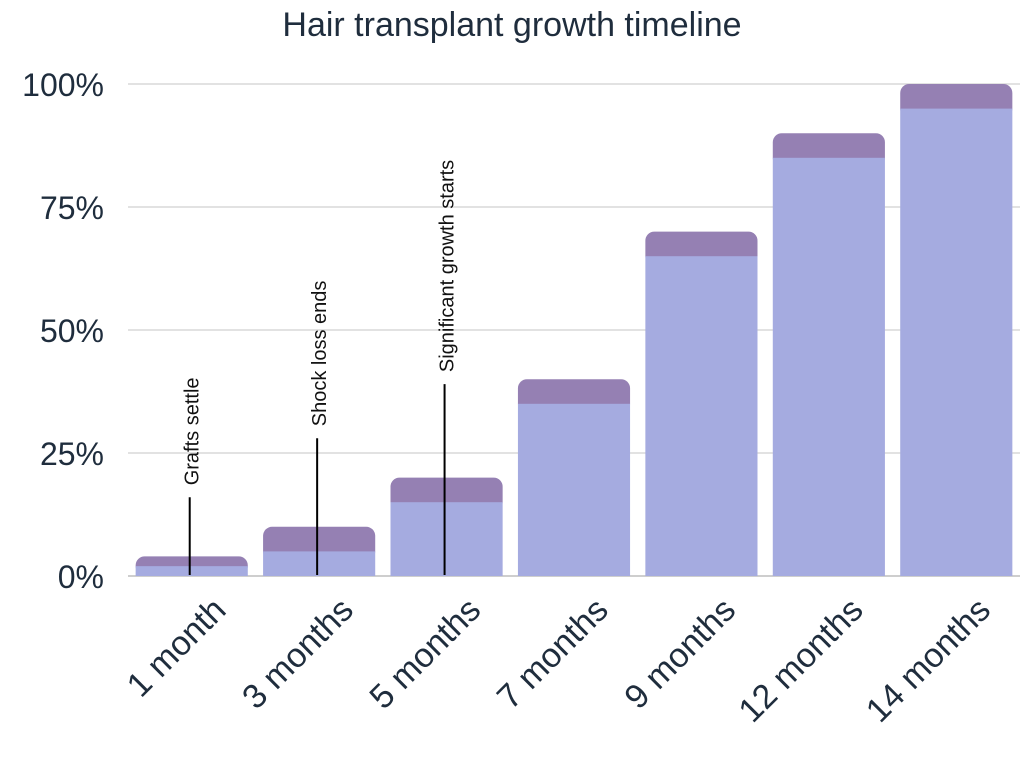  I want to click on y-tick-label: 50%, so click(72, 331).